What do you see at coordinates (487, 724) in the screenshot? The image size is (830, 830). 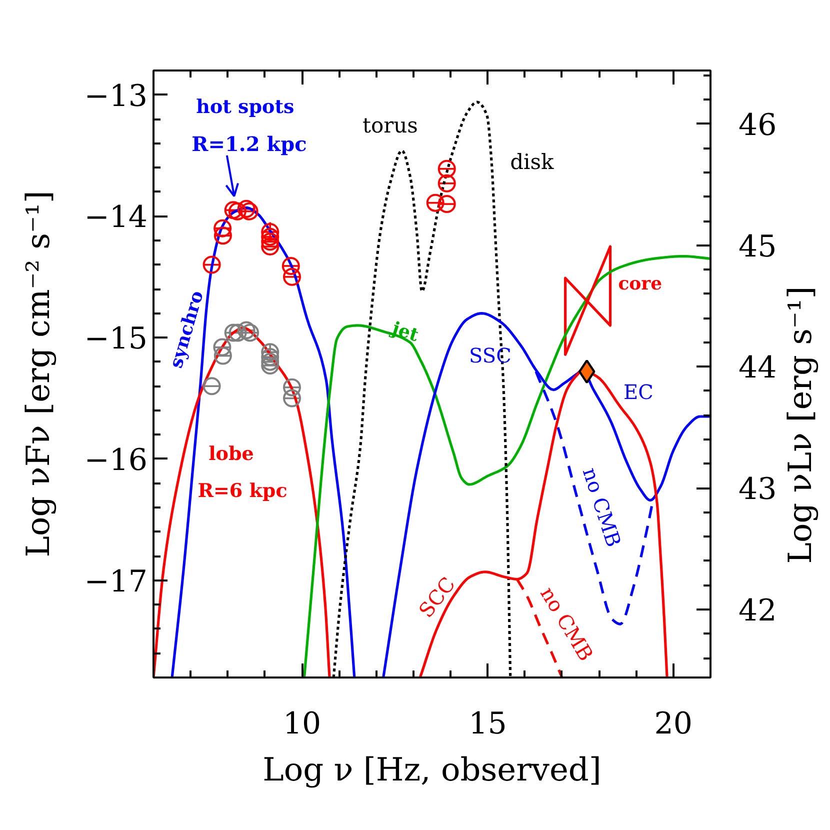 I see `x-tick-label: 15` at bounding box center [487, 724].